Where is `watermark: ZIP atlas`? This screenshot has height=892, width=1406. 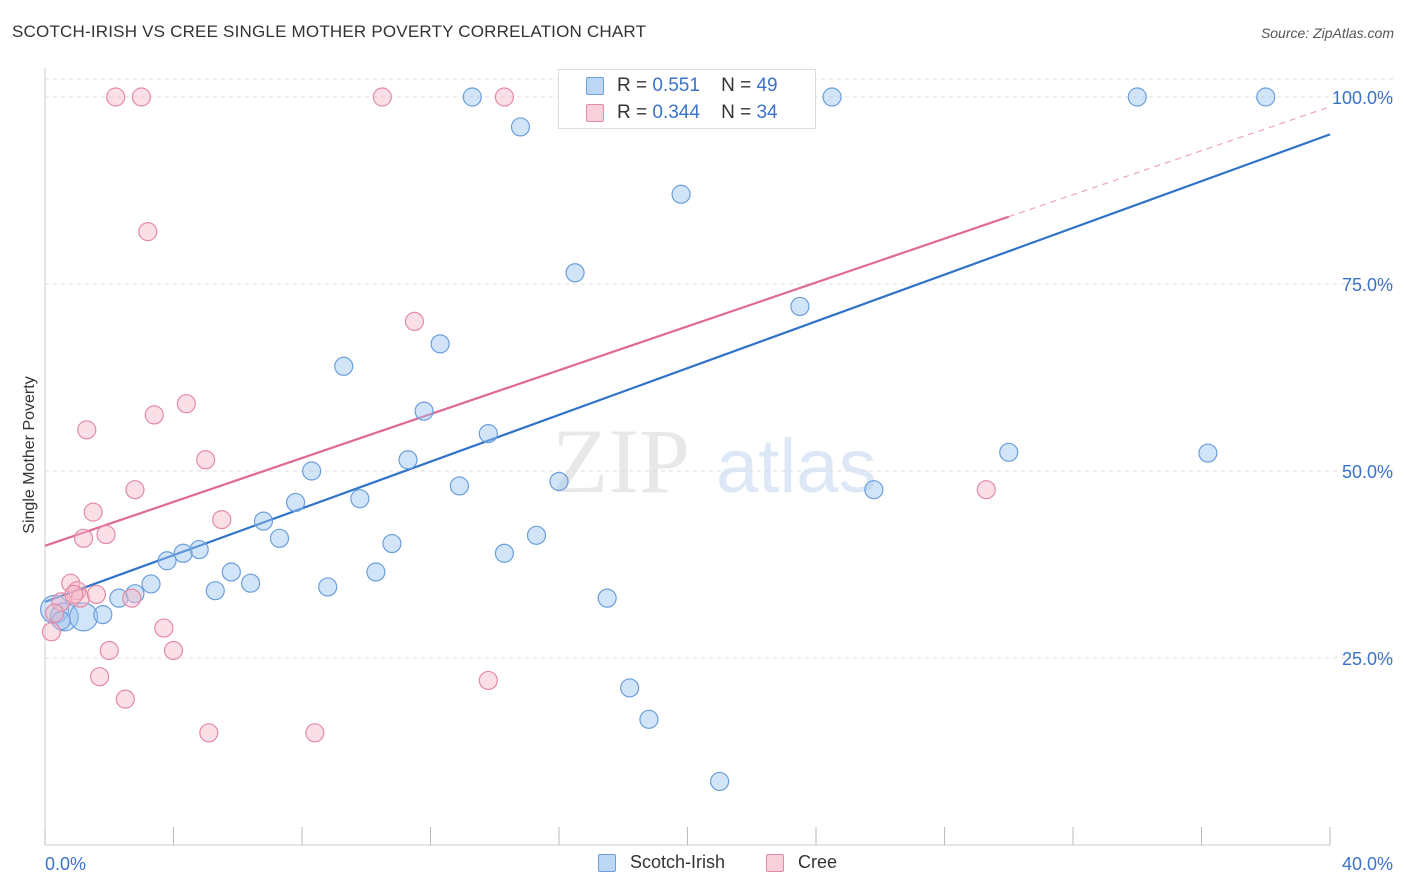 watermark: ZIP atlas is located at coordinates (714, 461).